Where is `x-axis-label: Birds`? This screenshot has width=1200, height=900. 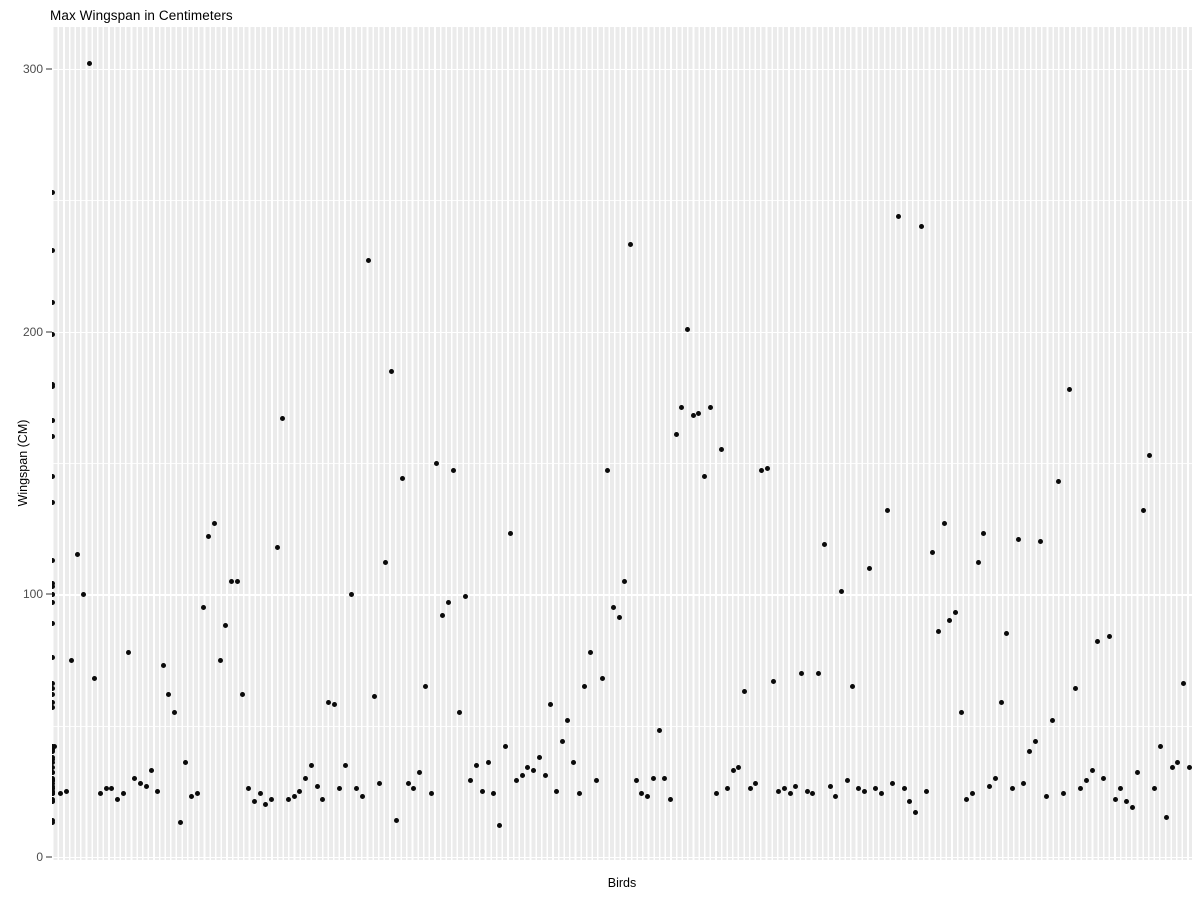
x-axis-label: Birds is located at coordinates (622, 883).